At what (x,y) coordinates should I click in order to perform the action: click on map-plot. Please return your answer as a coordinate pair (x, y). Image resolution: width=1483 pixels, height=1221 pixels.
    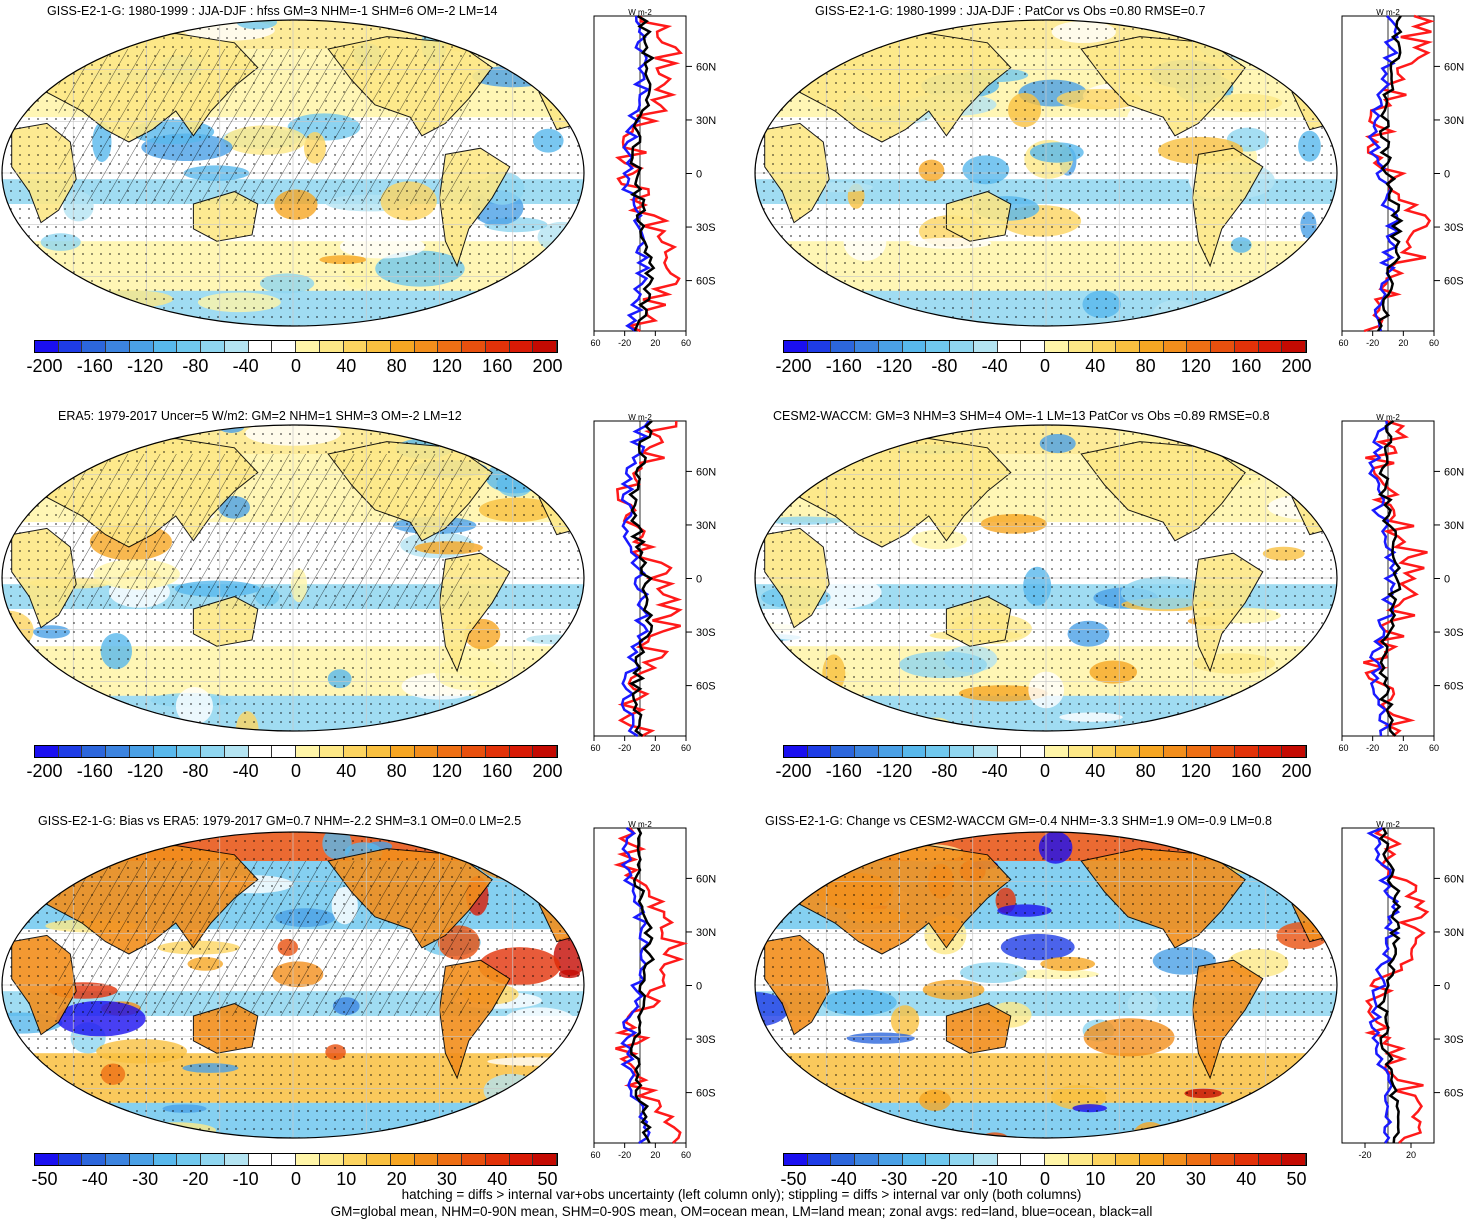
    Looking at the image, I should click on (293, 173).